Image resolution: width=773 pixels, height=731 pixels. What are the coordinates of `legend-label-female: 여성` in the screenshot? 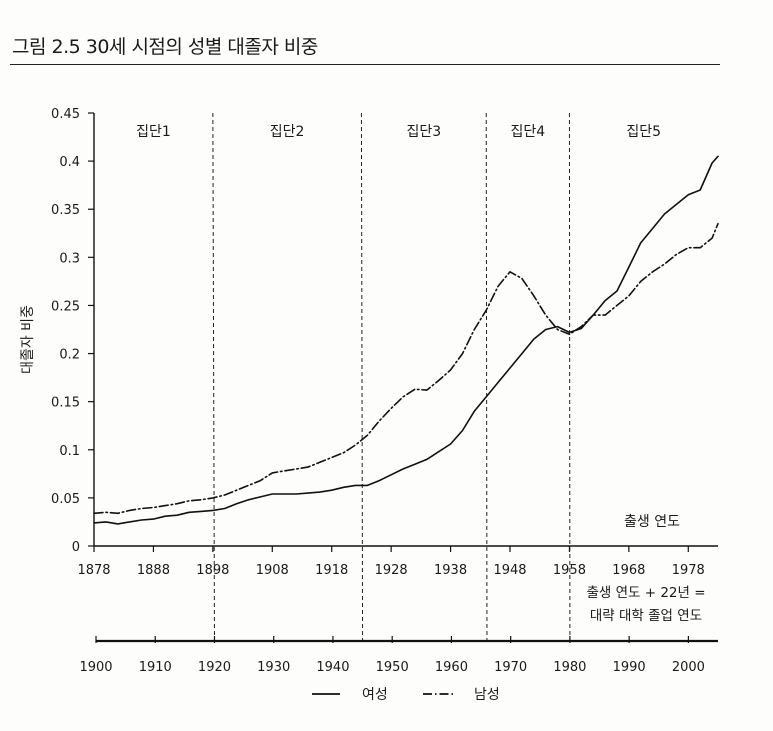 It's located at (375, 695).